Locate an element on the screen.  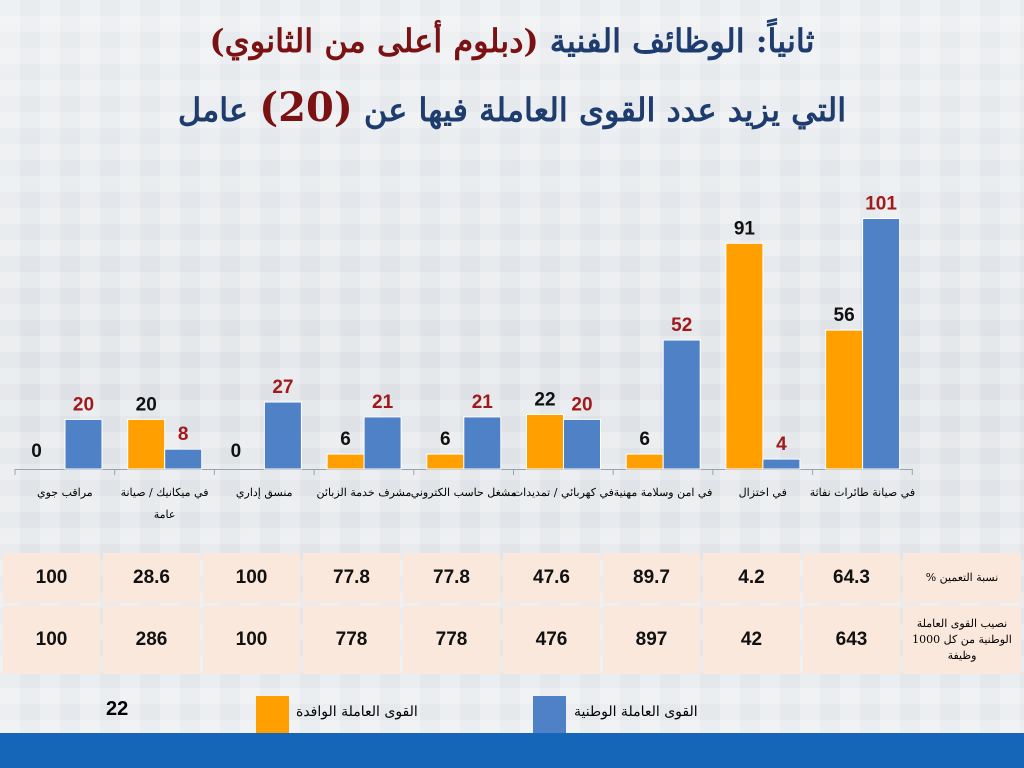
legend-swatch-national is located at coordinates (549, 716).